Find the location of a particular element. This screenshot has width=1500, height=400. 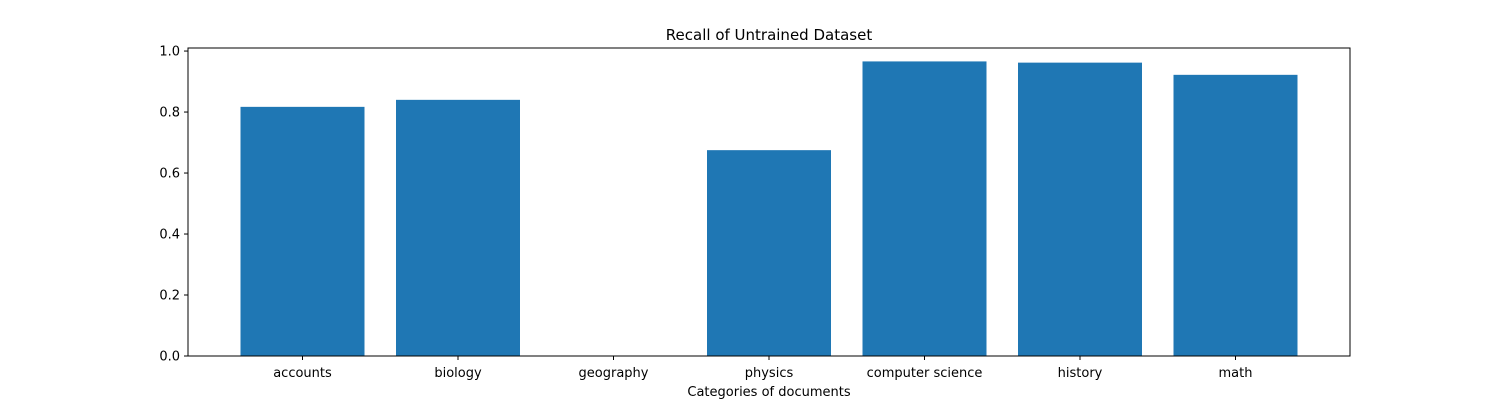

x-tick-label: physics is located at coordinates (769, 373).